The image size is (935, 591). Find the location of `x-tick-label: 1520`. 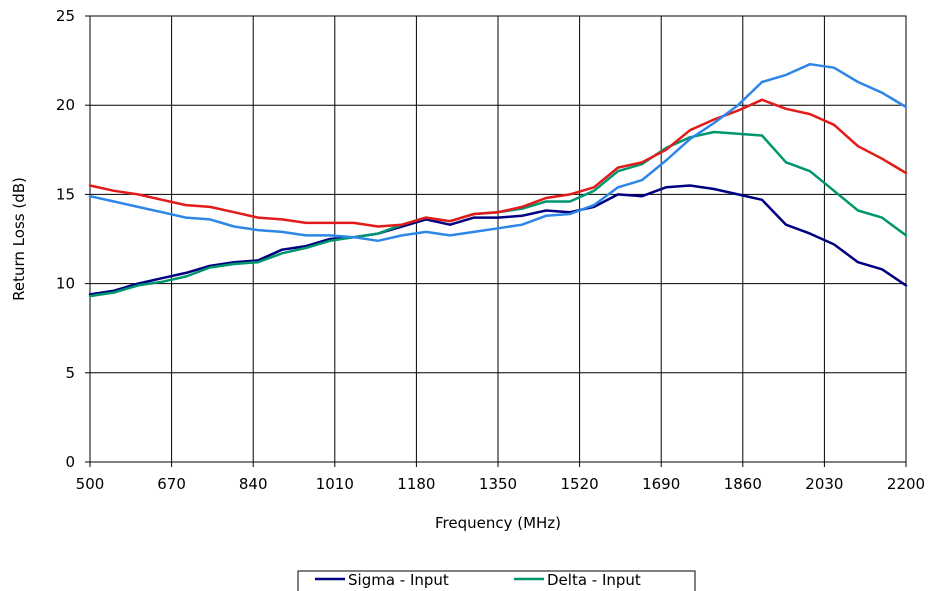

x-tick-label: 1520 is located at coordinates (580, 484).